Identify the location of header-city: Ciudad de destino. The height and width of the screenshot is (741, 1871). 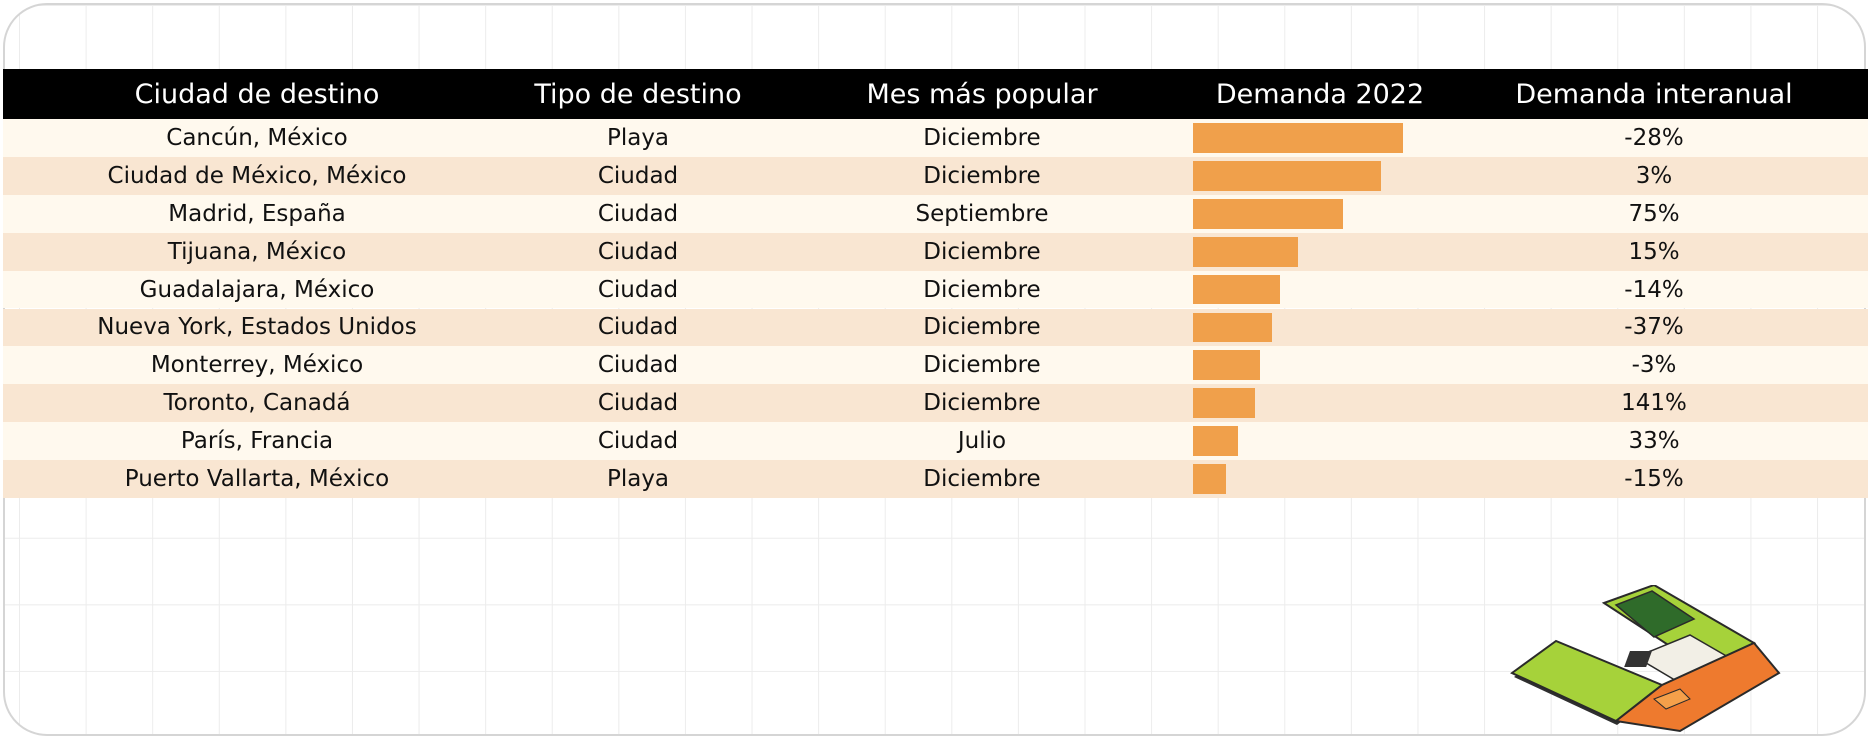
(257, 94).